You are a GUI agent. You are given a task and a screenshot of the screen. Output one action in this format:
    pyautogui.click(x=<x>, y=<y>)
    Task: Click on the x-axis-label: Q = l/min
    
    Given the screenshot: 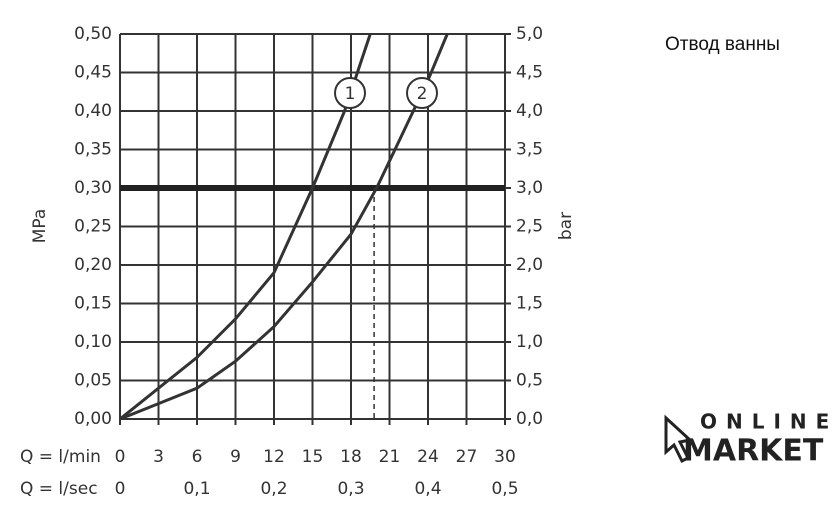 What is the action you would take?
    pyautogui.click(x=60, y=457)
    